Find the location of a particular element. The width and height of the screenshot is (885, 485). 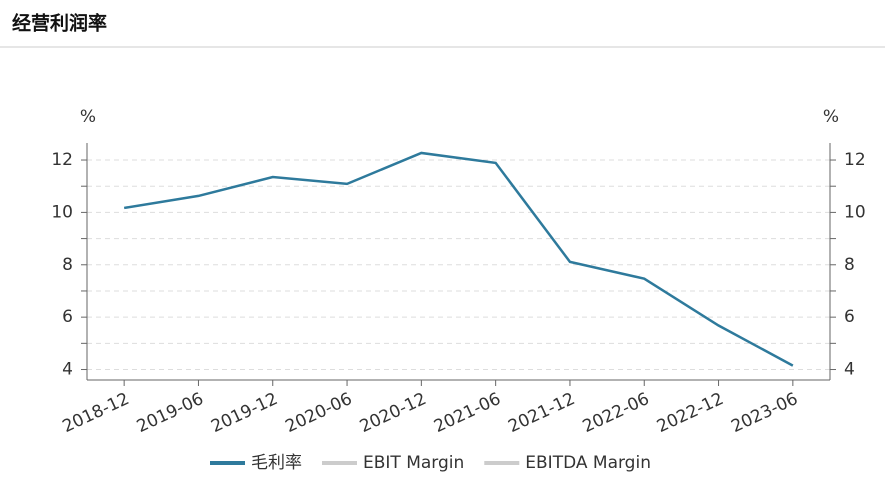

x-tick-label: 2022-12 is located at coordinates (690, 413).